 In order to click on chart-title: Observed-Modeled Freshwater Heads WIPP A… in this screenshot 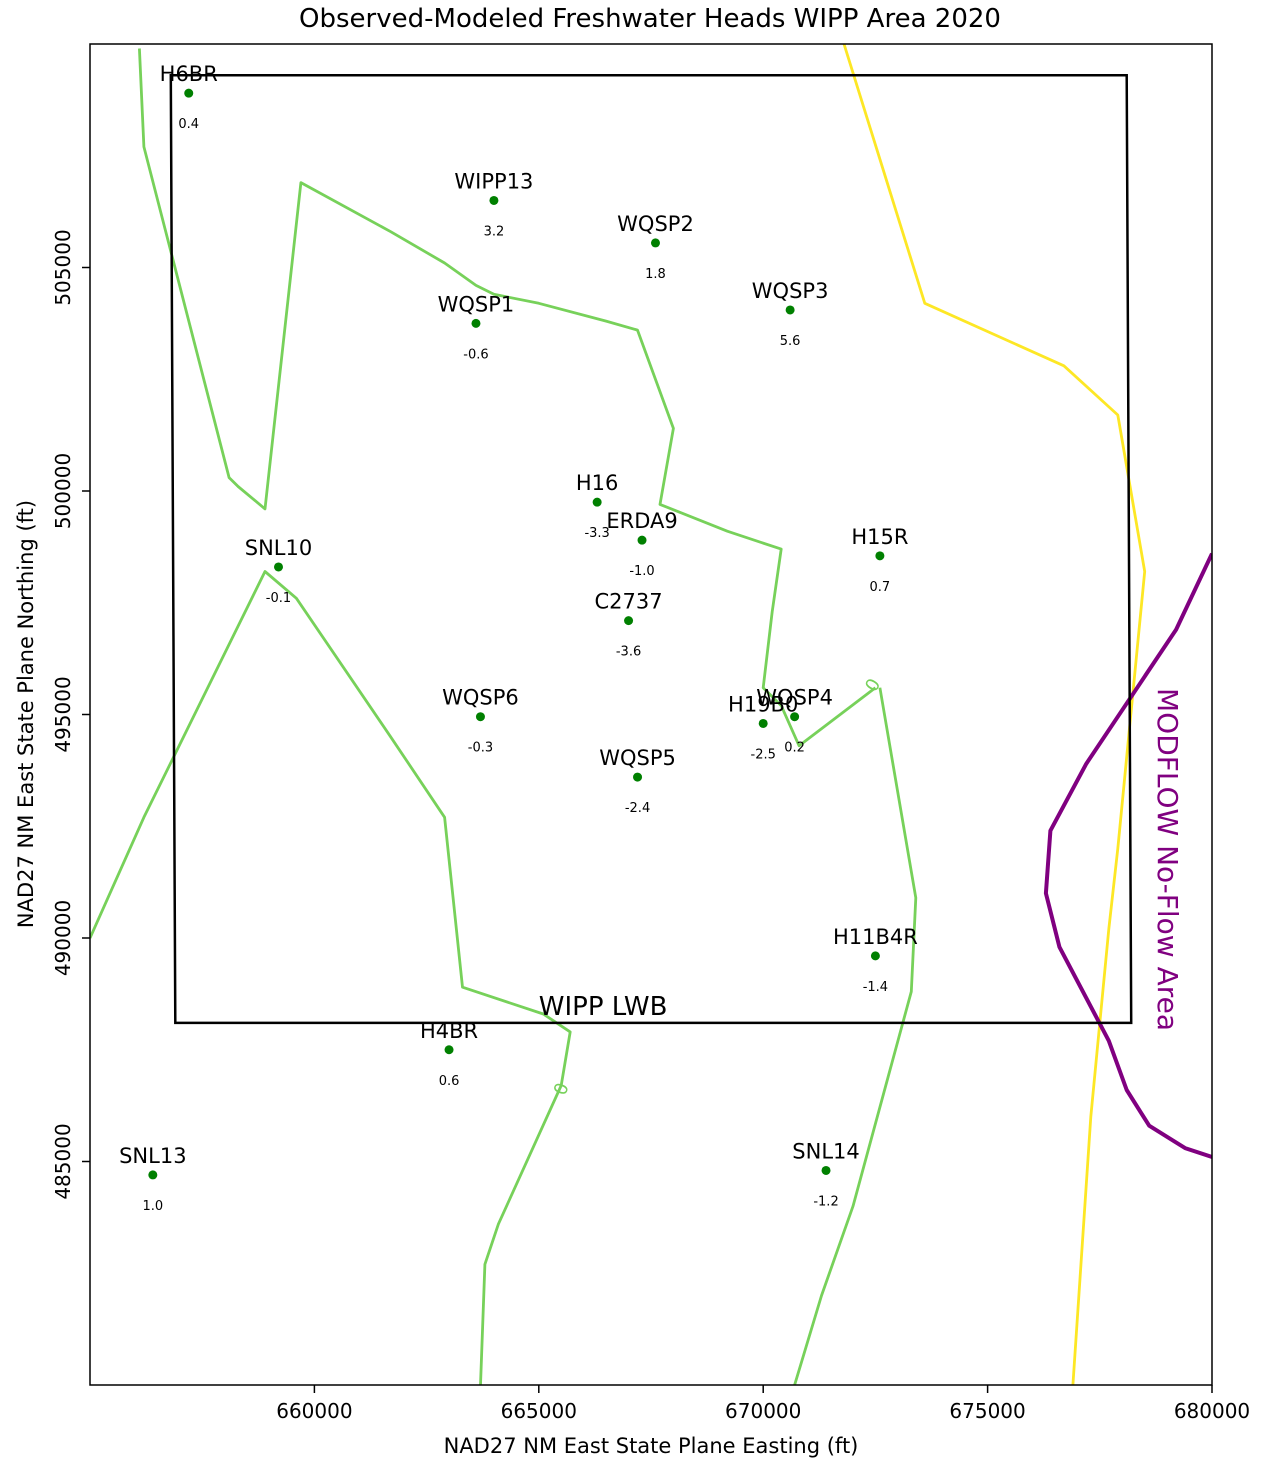, I will do `click(650, 19)`.